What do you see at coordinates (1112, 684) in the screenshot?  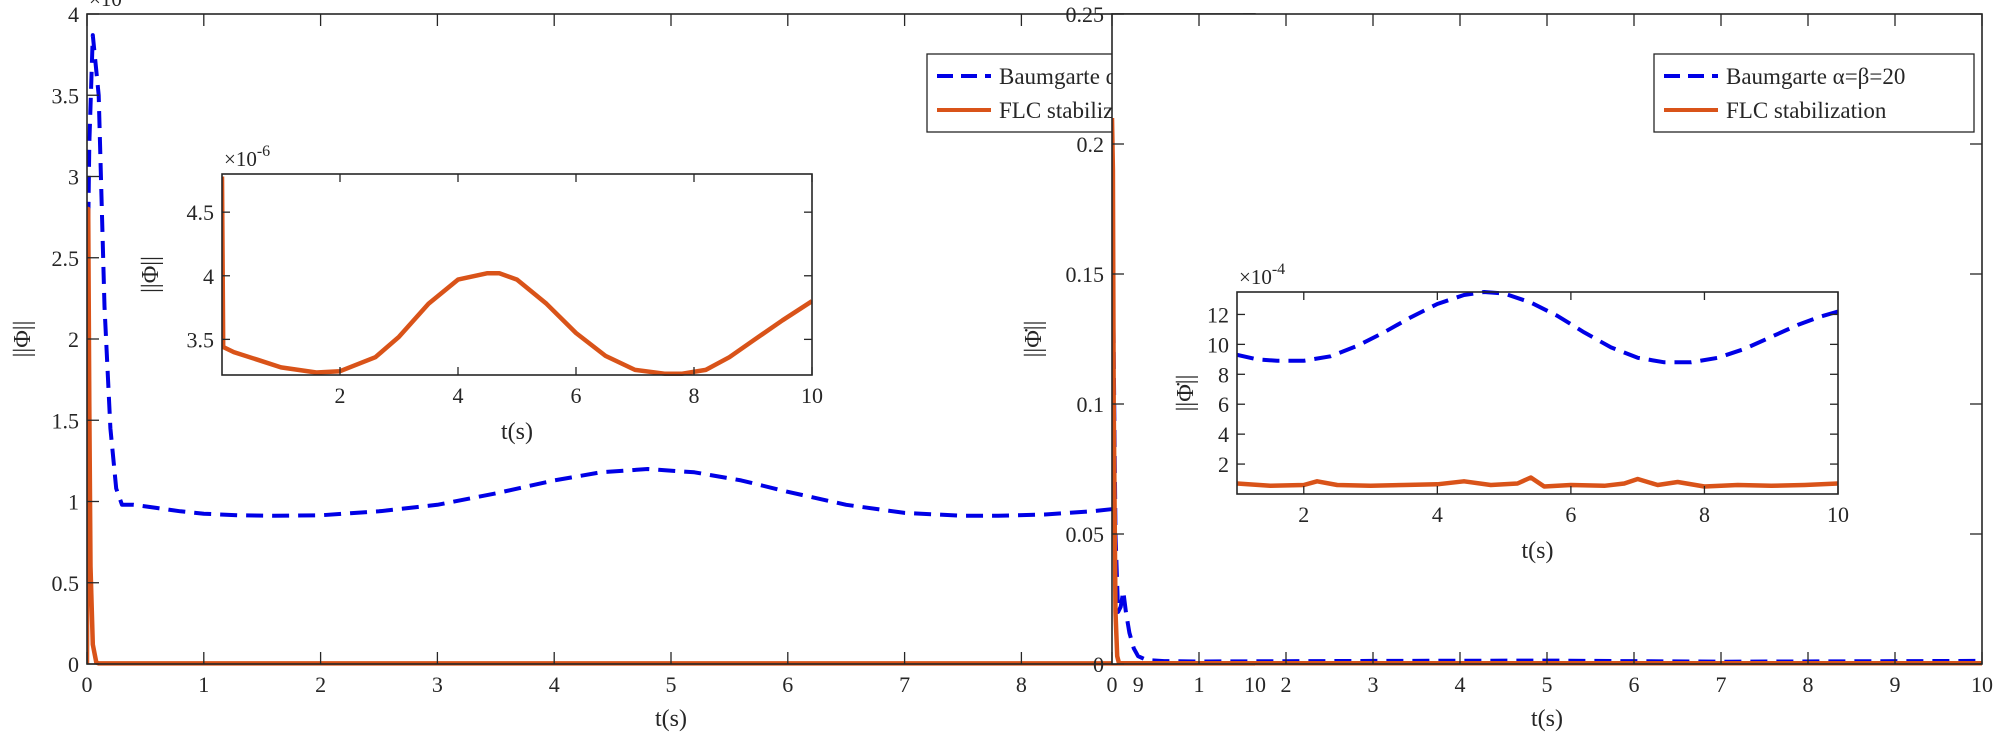 I see `right-main-x-tick-label: 0` at bounding box center [1112, 684].